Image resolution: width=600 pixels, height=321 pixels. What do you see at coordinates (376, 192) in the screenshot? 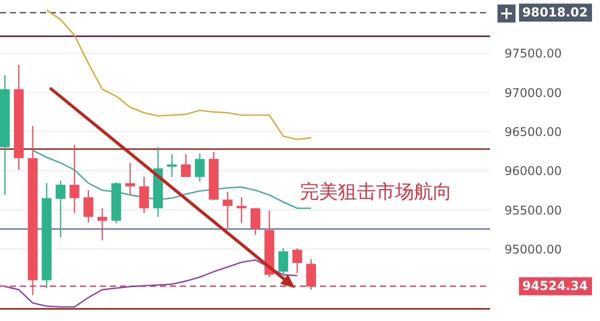
I see `annotation: 完美狙击市场航向` at bounding box center [376, 192].